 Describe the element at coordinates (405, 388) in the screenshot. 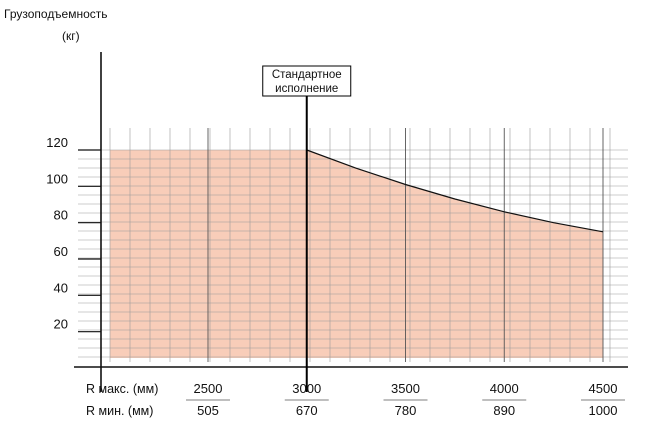

I see `x-tick-rmax: 3500` at that location.